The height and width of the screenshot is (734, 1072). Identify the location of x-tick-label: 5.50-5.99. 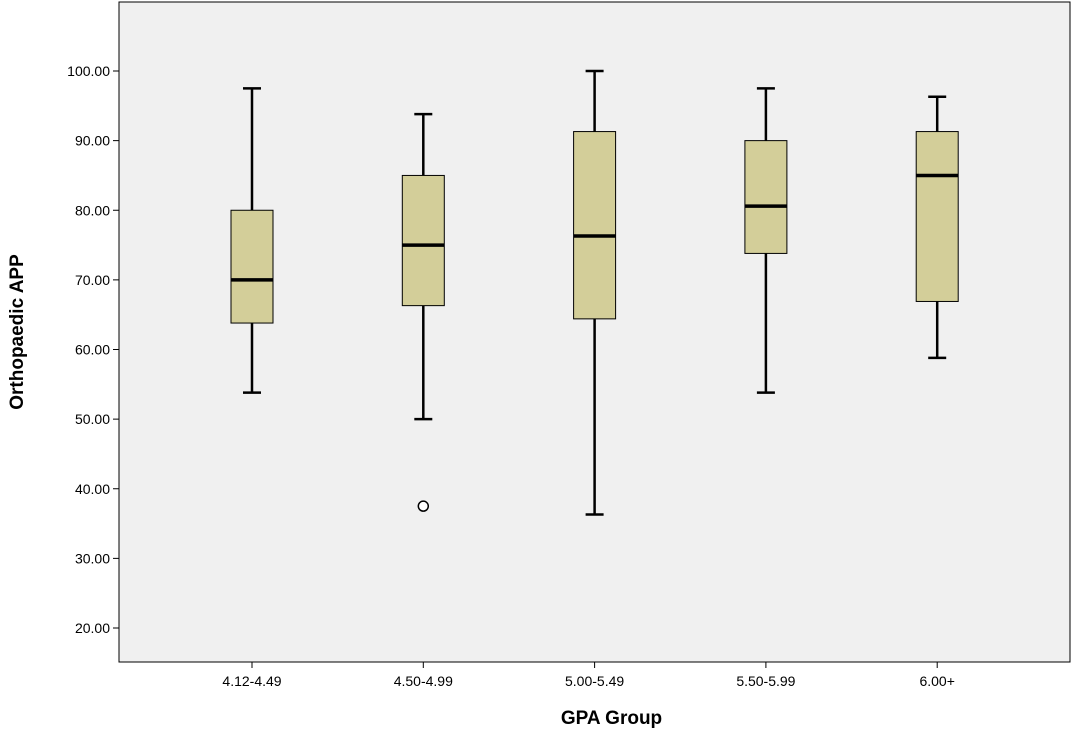
(765, 681).